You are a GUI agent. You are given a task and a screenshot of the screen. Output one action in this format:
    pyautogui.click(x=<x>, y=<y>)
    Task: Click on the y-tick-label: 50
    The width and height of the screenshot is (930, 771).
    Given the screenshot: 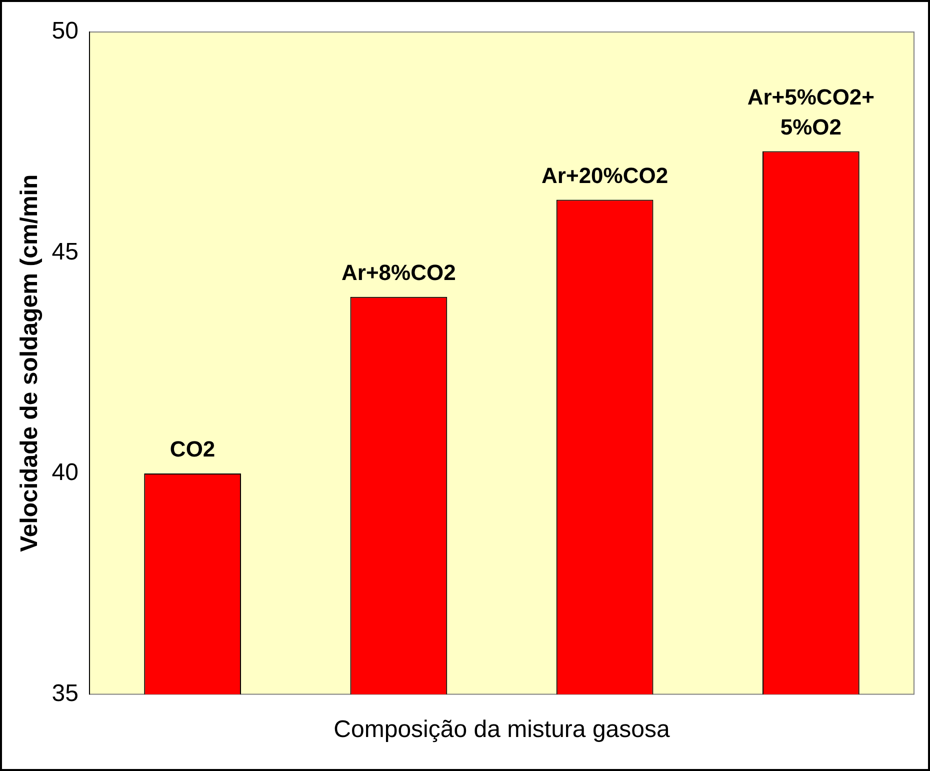 What is the action you would take?
    pyautogui.click(x=65, y=31)
    